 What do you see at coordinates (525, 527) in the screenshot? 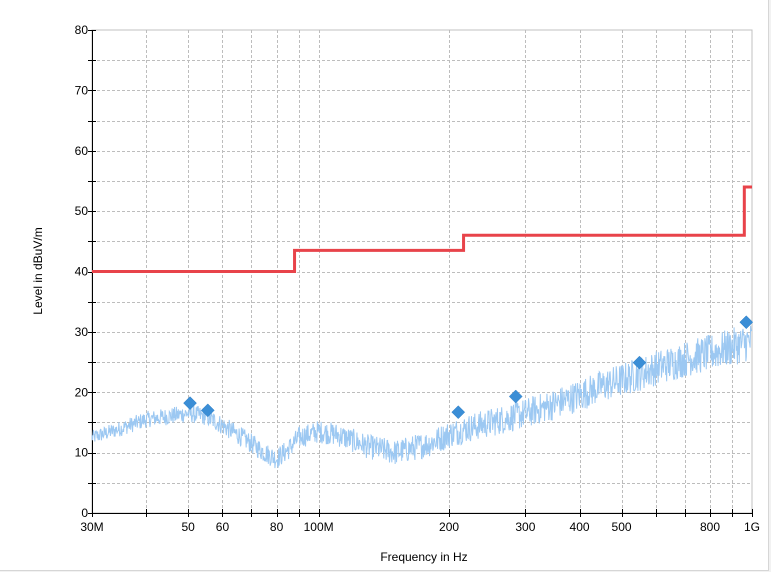
I see `x-tick-label: 300` at bounding box center [525, 527].